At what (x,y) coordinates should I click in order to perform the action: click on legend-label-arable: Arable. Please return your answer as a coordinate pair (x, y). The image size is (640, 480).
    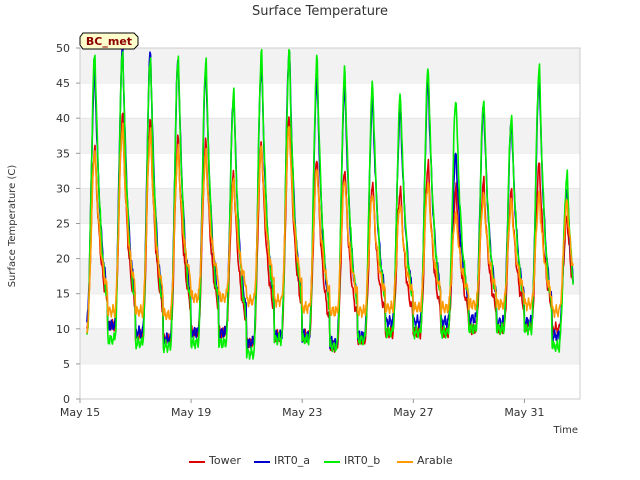
    Looking at the image, I should click on (435, 460).